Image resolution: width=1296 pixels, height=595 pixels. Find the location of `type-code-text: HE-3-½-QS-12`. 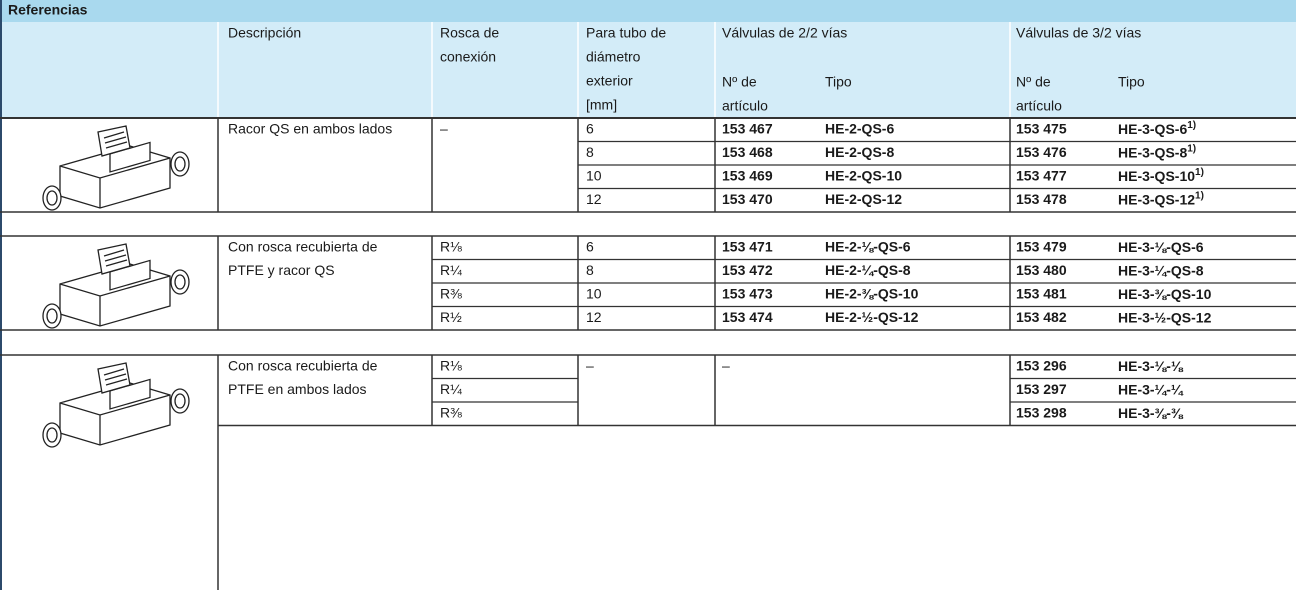

type-code-text: HE-3-½-QS-12 is located at coordinates (1165, 317).